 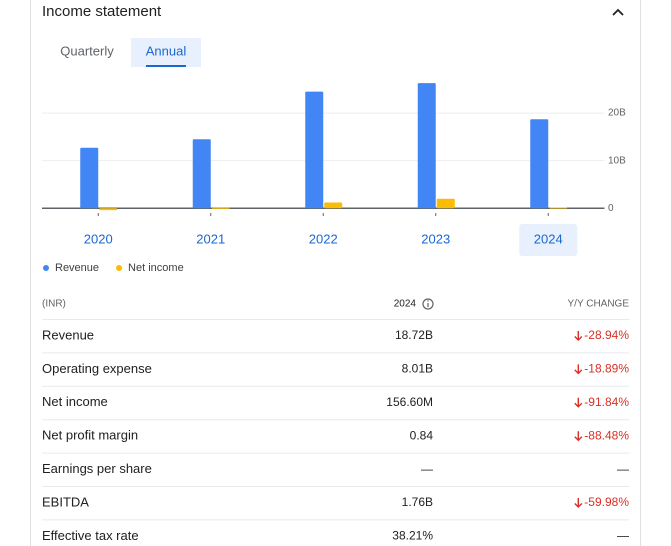 I want to click on section-title: Income statement, so click(x=102, y=11).